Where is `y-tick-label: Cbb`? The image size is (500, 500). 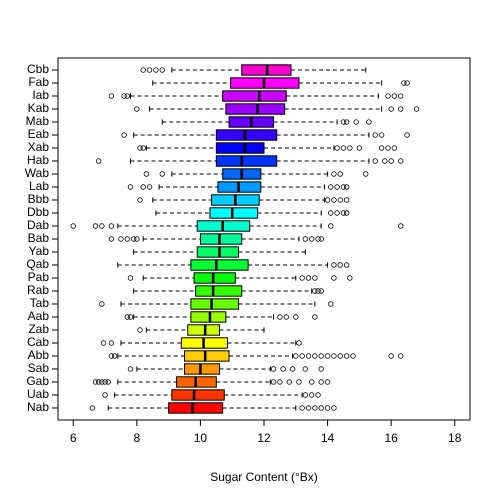
y-tick-label: Cbb is located at coordinates (38, 69).